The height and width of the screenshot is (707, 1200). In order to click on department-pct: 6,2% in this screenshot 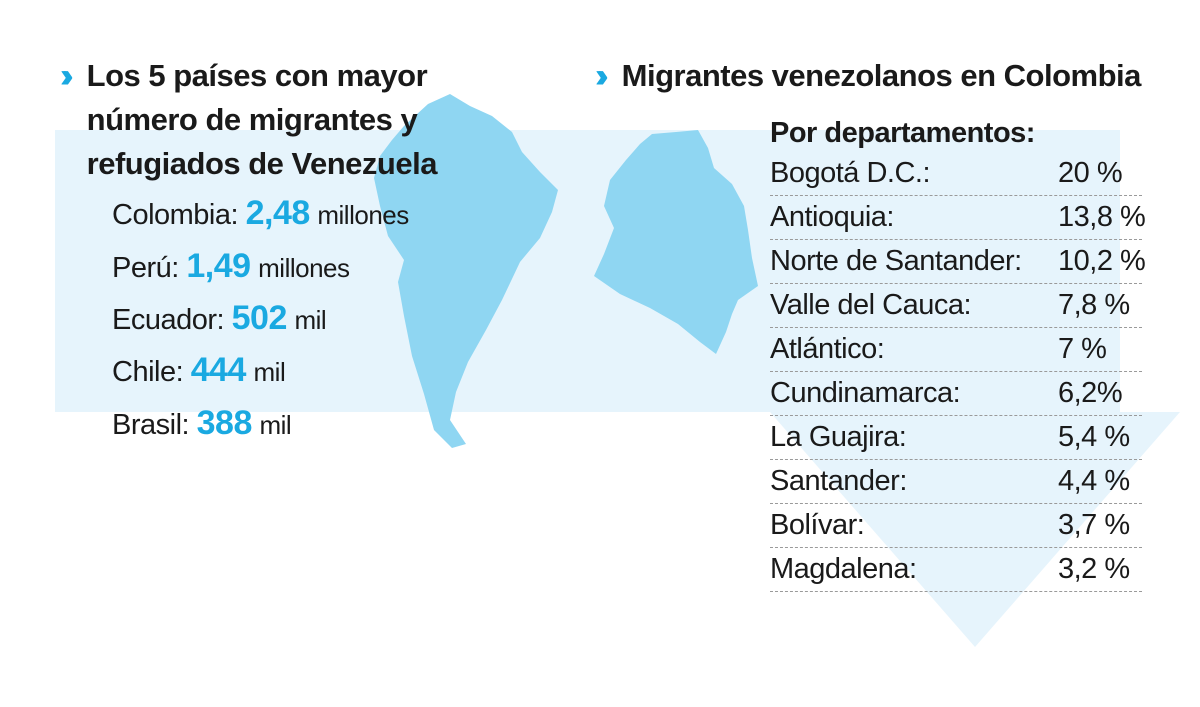, I will do `click(1090, 393)`.